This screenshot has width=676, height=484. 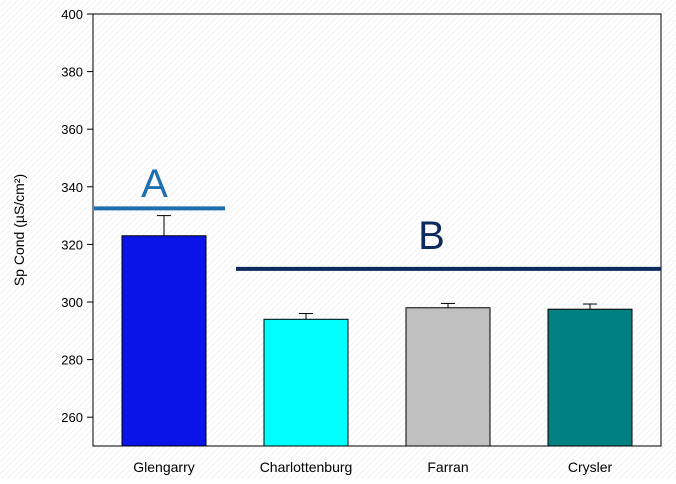 I want to click on y-tick-label: 360, so click(x=72, y=129).